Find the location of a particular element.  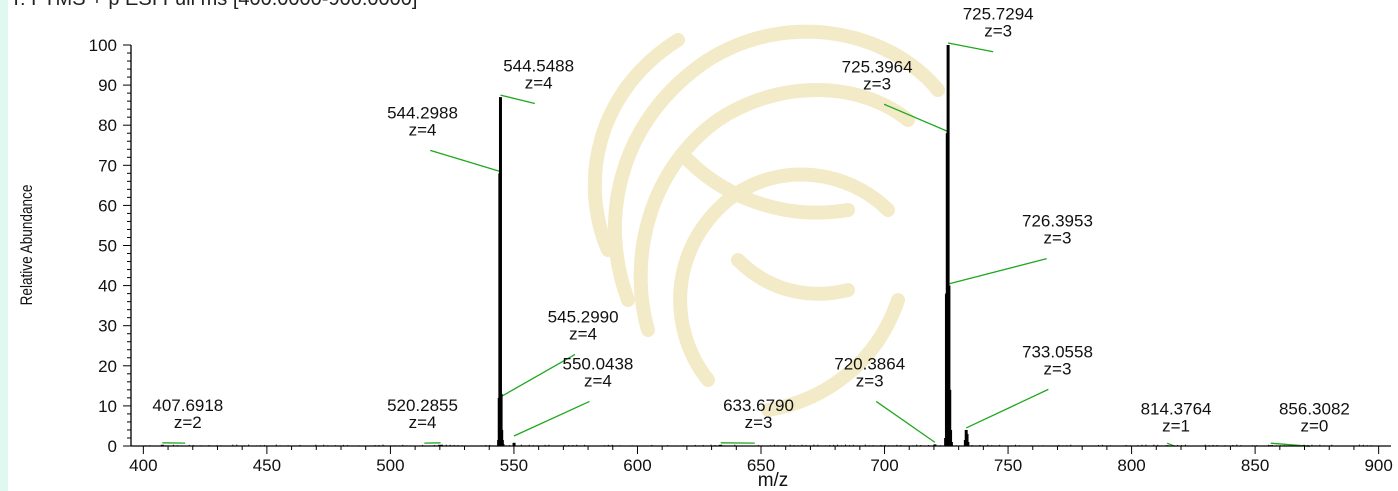

x-tick-label: 400 is located at coordinates (143, 465).